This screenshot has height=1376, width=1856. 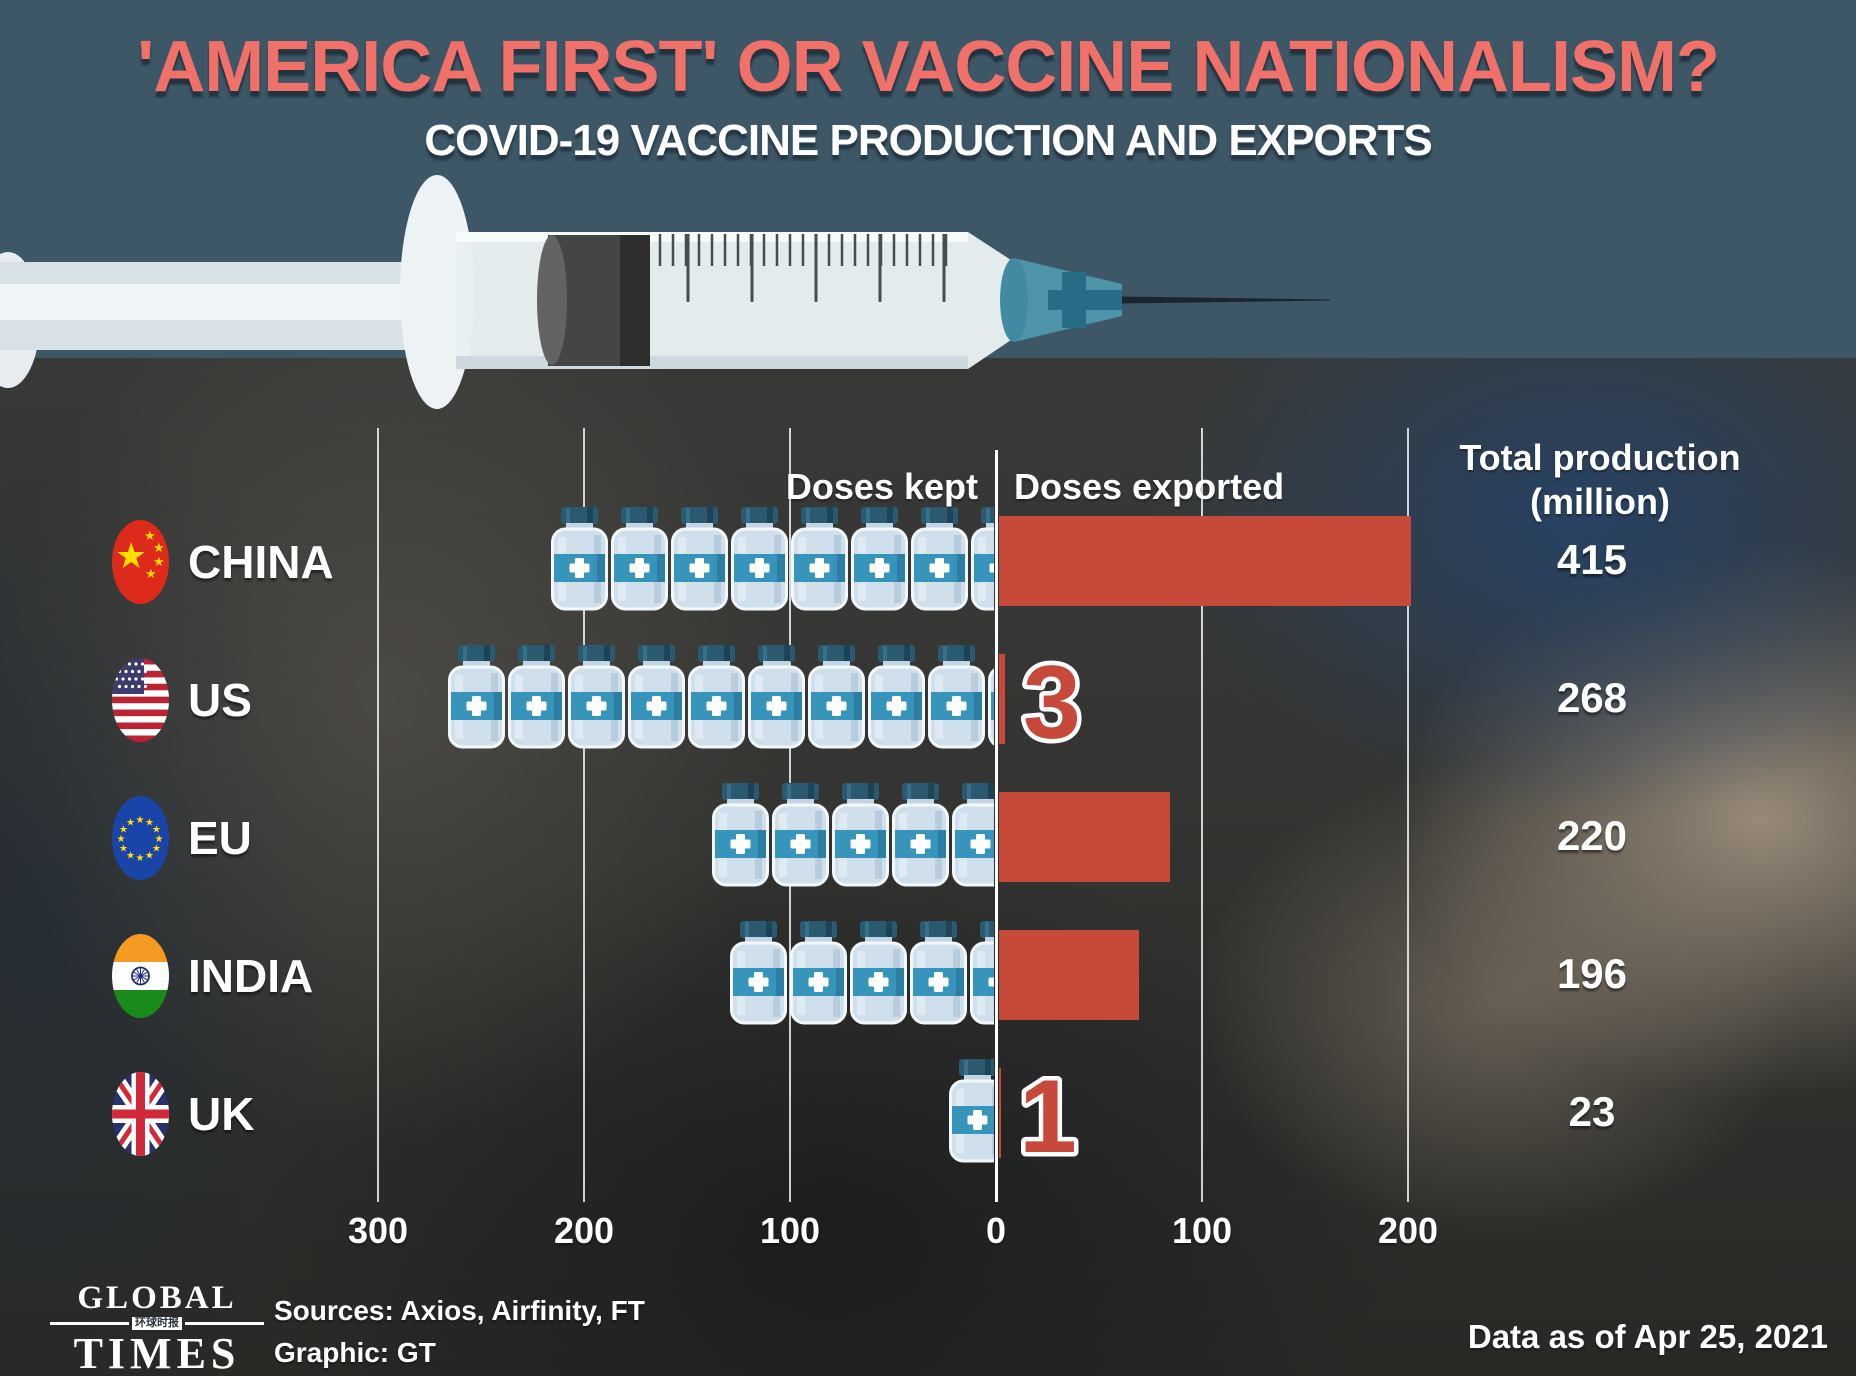 I want to click on column-header-doses-kept: Doses kept, so click(x=881, y=486).